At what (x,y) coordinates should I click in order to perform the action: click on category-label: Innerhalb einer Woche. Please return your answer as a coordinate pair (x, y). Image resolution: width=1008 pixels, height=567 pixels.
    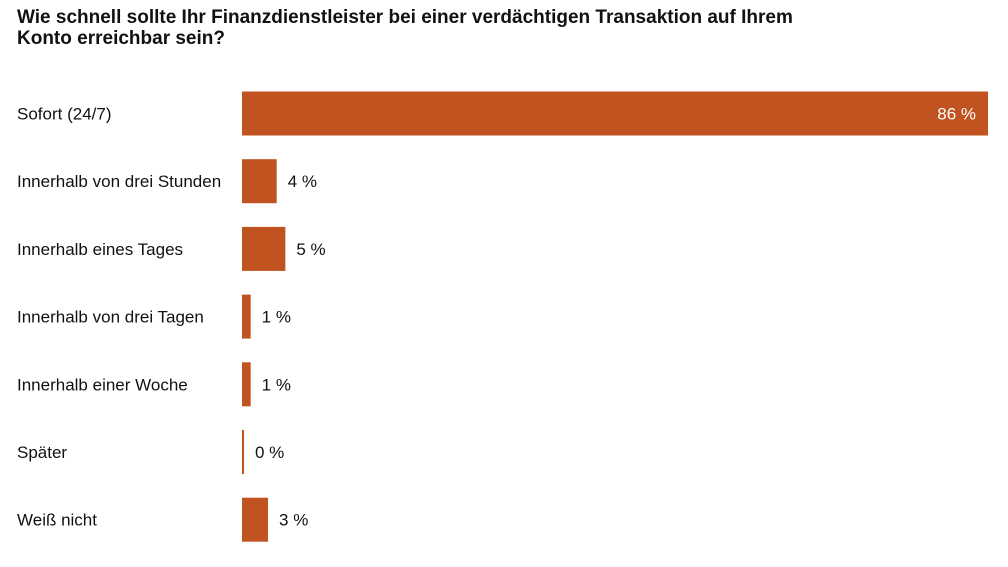
    Looking at the image, I should click on (102, 384).